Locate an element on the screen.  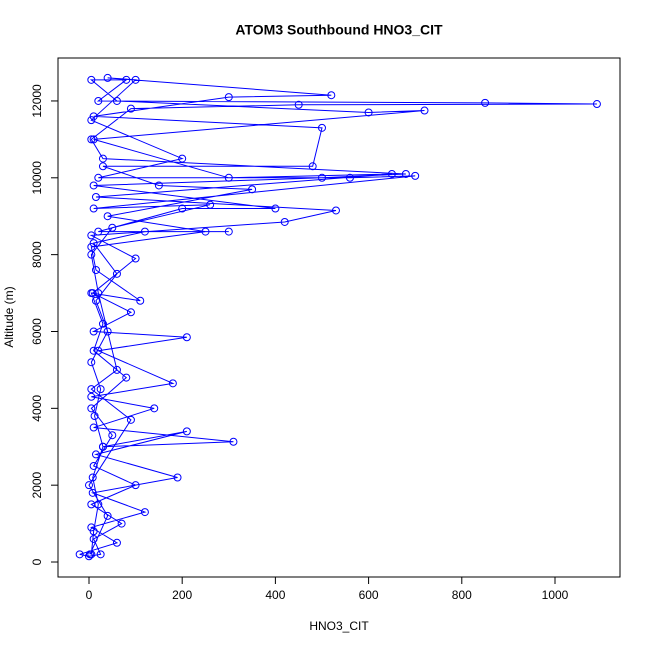
y-tick-label: 10000 is located at coordinates (37, 178).